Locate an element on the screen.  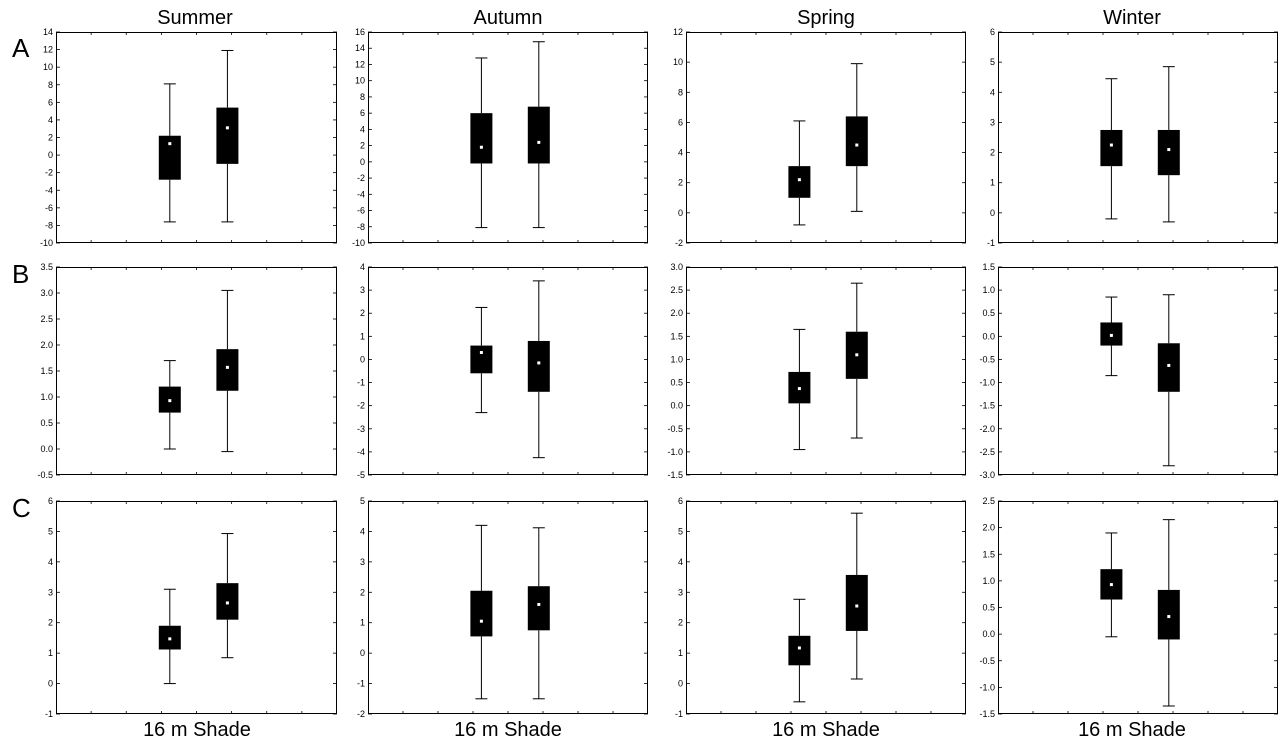
panel-c-autumn-box-1-iqr is located at coordinates (481, 613).